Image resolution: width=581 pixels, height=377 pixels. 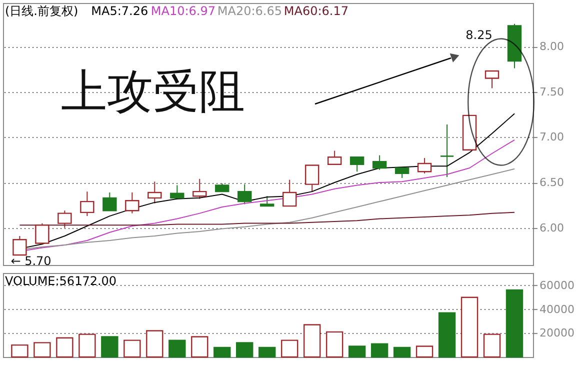 I want to click on y-tick-label: 20000, so click(x=557, y=333).